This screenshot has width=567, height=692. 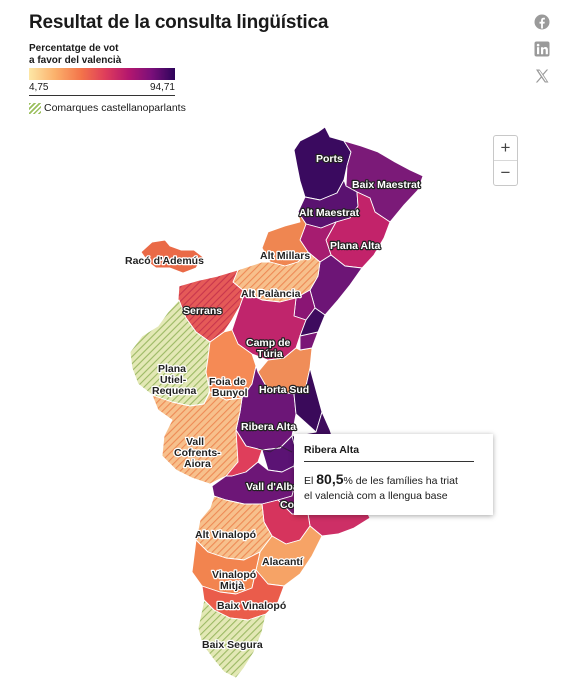 What do you see at coordinates (35, 108) in the screenshot?
I see `hatch-swatch` at bounding box center [35, 108].